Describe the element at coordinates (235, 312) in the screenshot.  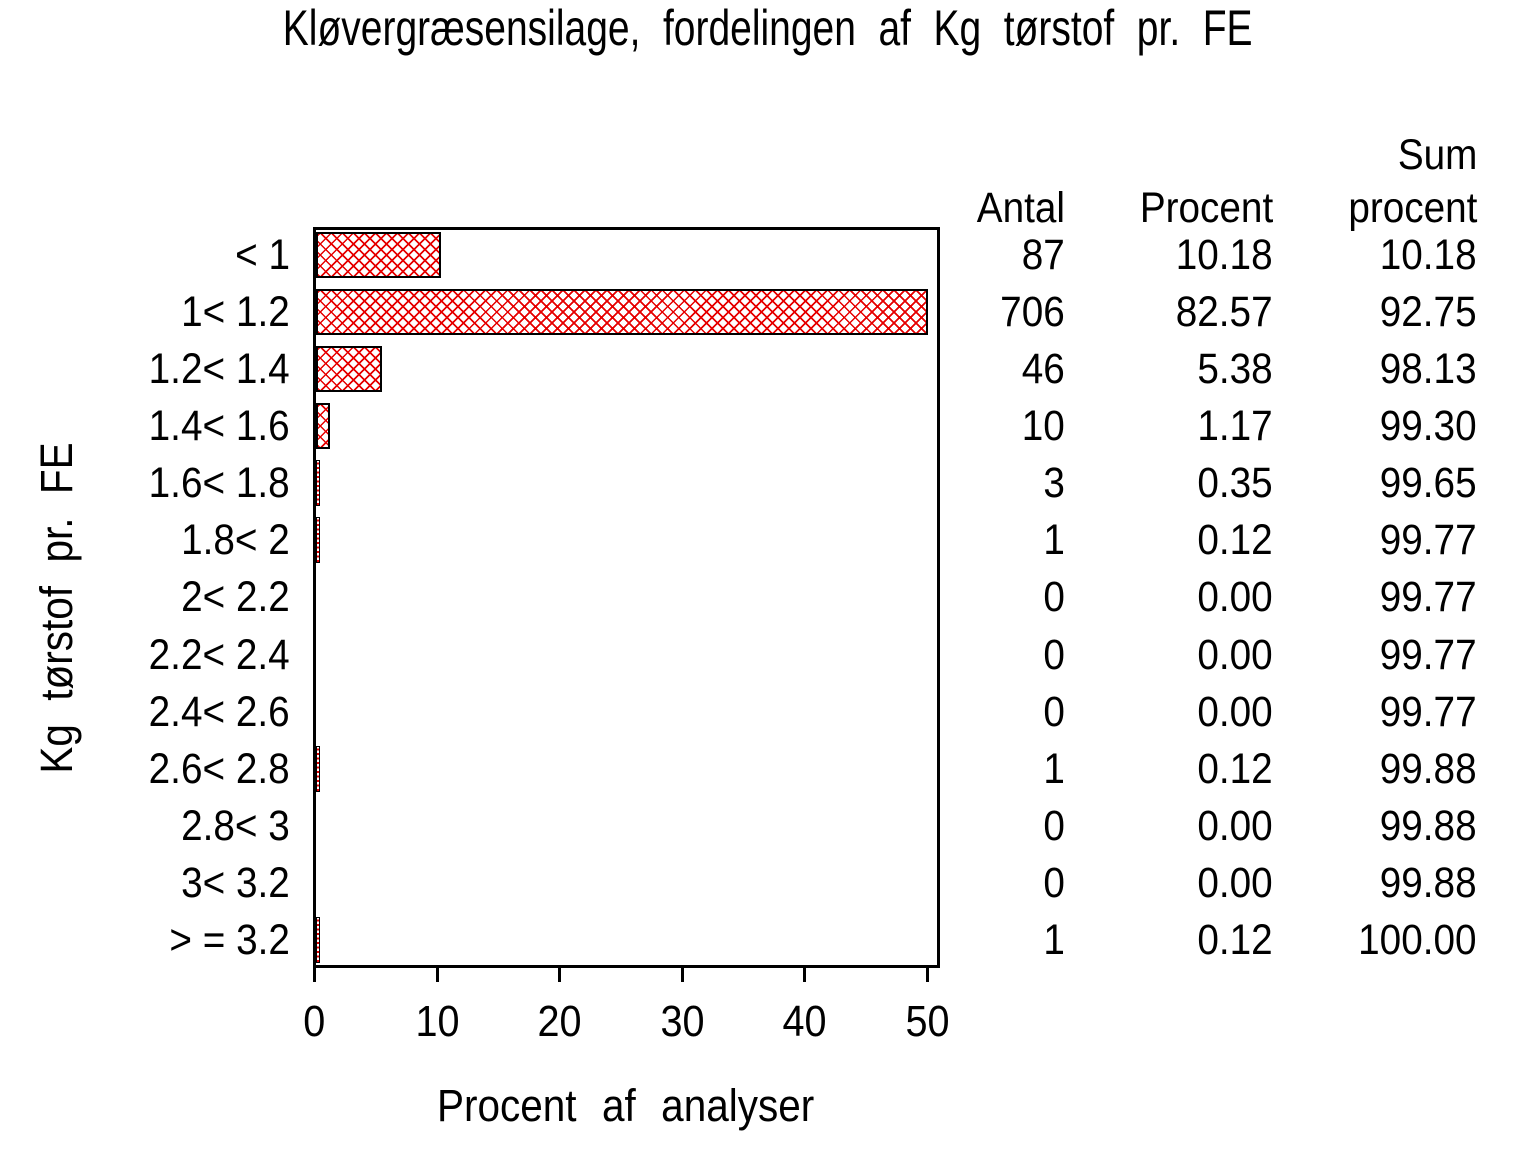
I see `category-label-text: 1< 1.2` at that location.